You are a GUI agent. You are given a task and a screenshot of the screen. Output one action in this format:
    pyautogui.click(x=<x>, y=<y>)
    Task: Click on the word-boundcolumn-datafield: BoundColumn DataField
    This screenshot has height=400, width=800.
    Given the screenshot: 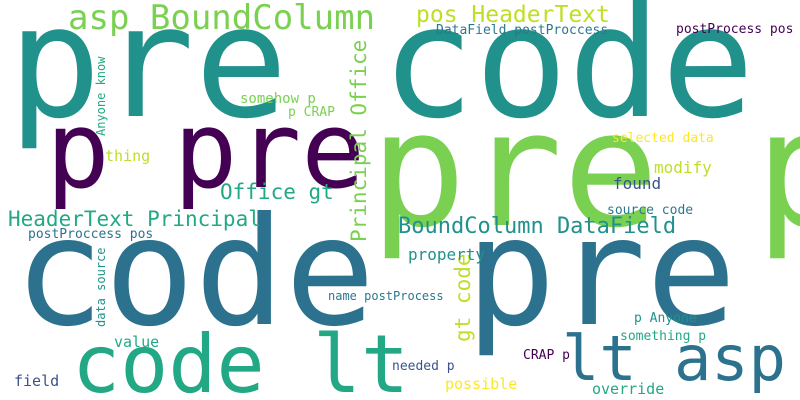 What is the action you would take?
    pyautogui.click(x=537, y=226)
    